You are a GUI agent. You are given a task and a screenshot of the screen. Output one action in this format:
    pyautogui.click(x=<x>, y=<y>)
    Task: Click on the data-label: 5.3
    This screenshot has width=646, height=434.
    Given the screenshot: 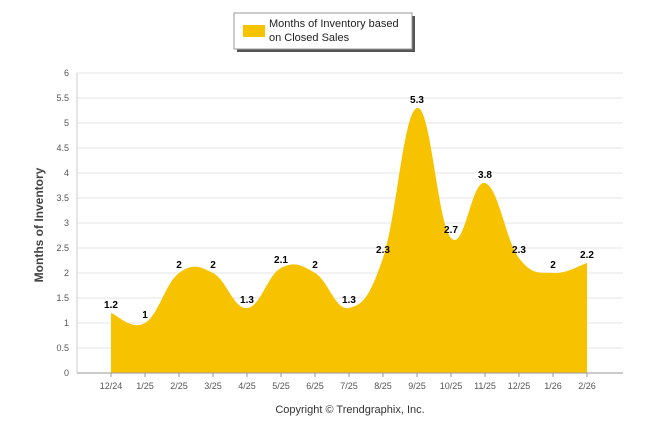 What is the action you would take?
    pyautogui.click(x=417, y=100)
    